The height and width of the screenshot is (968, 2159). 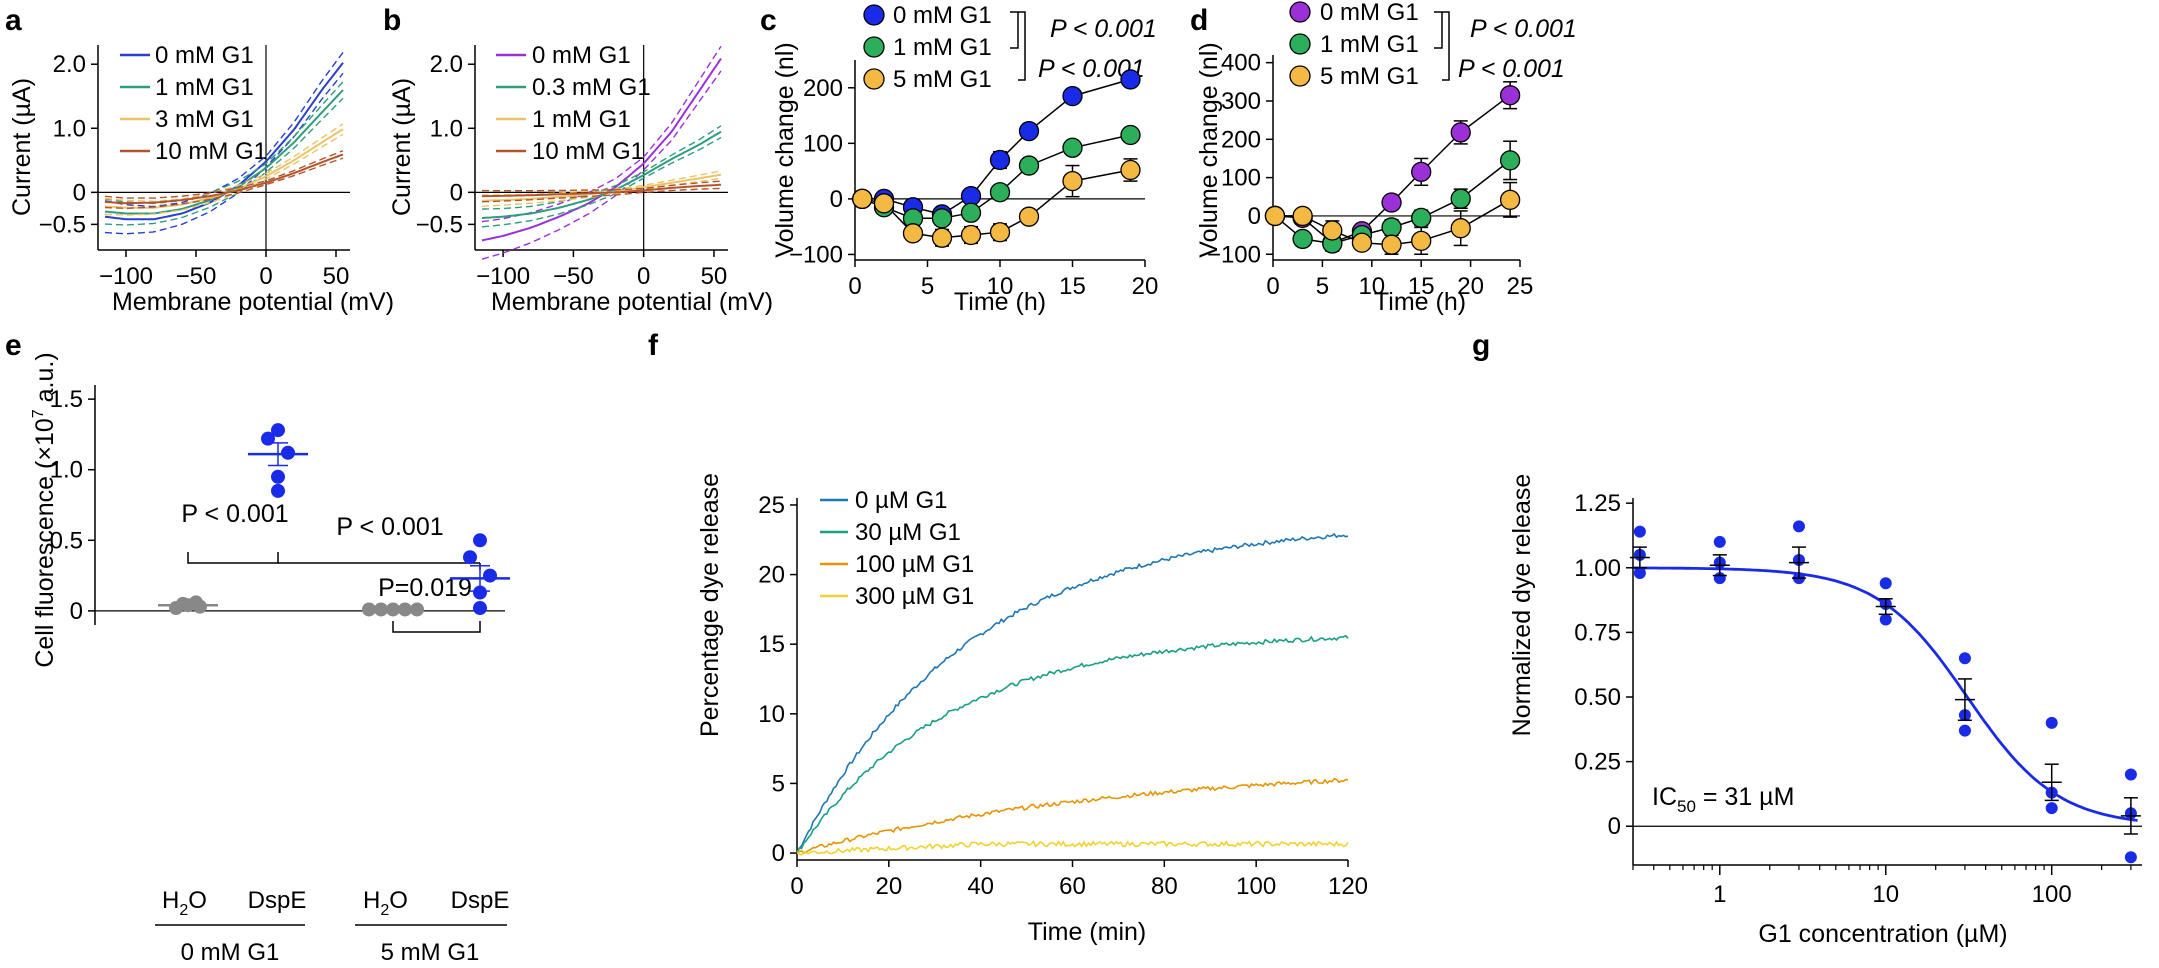 What do you see at coordinates (44, 509) in the screenshot?
I see `panel-e-ylabel: Cell fluorescence (×107 a.u.)` at bounding box center [44, 509].